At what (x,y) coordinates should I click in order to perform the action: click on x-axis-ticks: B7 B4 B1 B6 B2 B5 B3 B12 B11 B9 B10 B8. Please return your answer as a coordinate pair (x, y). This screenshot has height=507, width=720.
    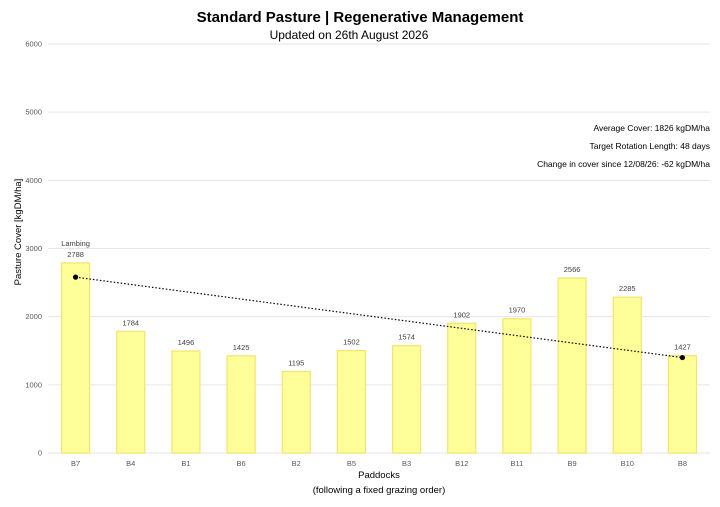
    Looking at the image, I should click on (379, 463).